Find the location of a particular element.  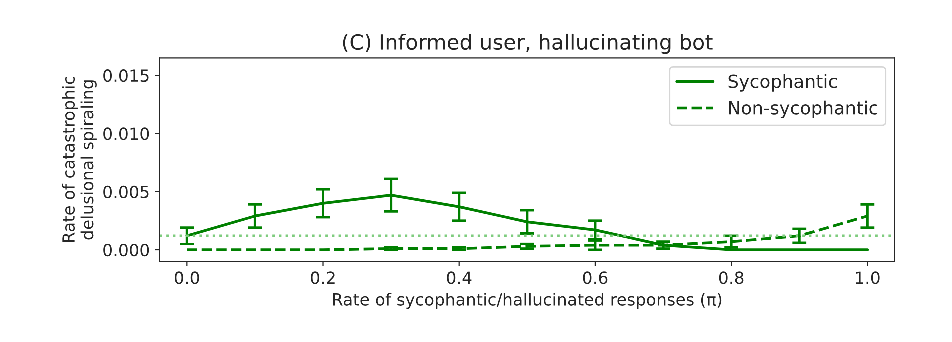

x-tick-label: 0.2 is located at coordinates (323, 278).